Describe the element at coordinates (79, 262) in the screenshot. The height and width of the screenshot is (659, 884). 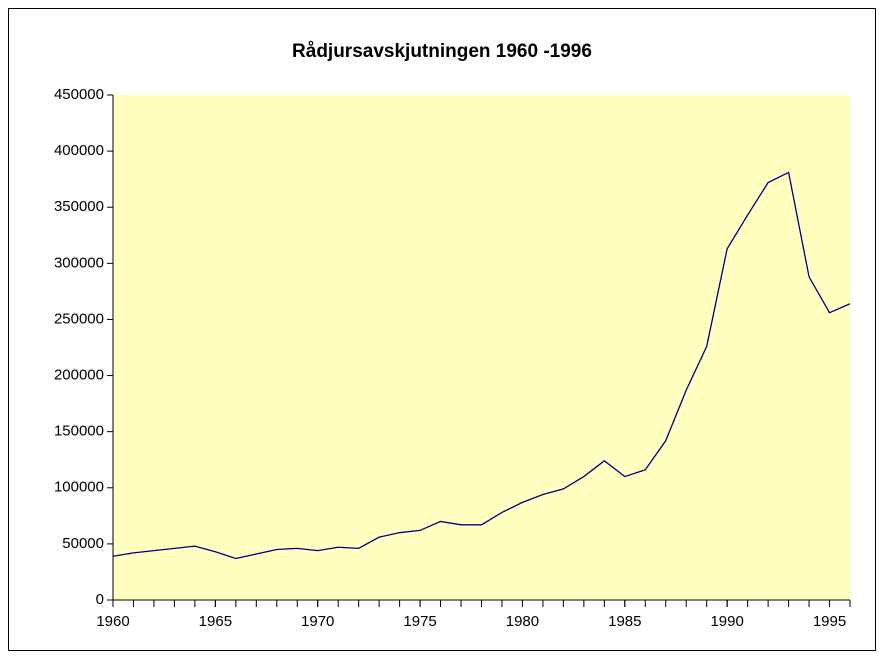
I see `y-tick-label: 300000` at that location.